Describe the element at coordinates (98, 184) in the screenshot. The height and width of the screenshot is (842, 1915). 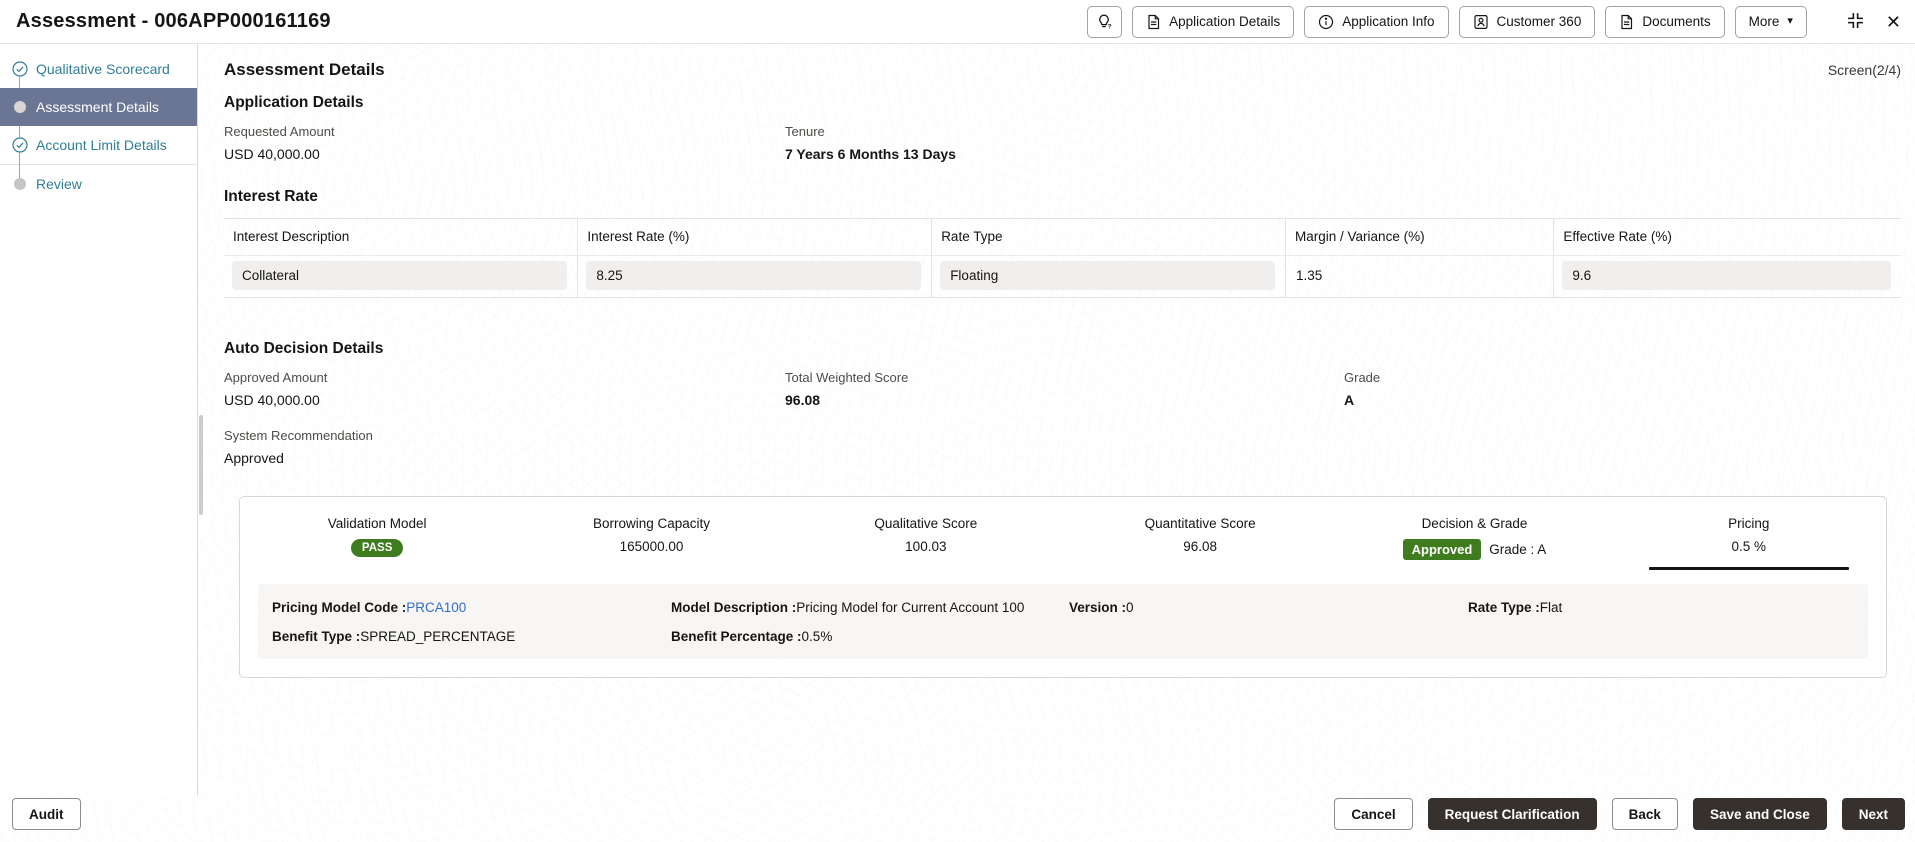
I see `sidebar-item-review: Review` at that location.